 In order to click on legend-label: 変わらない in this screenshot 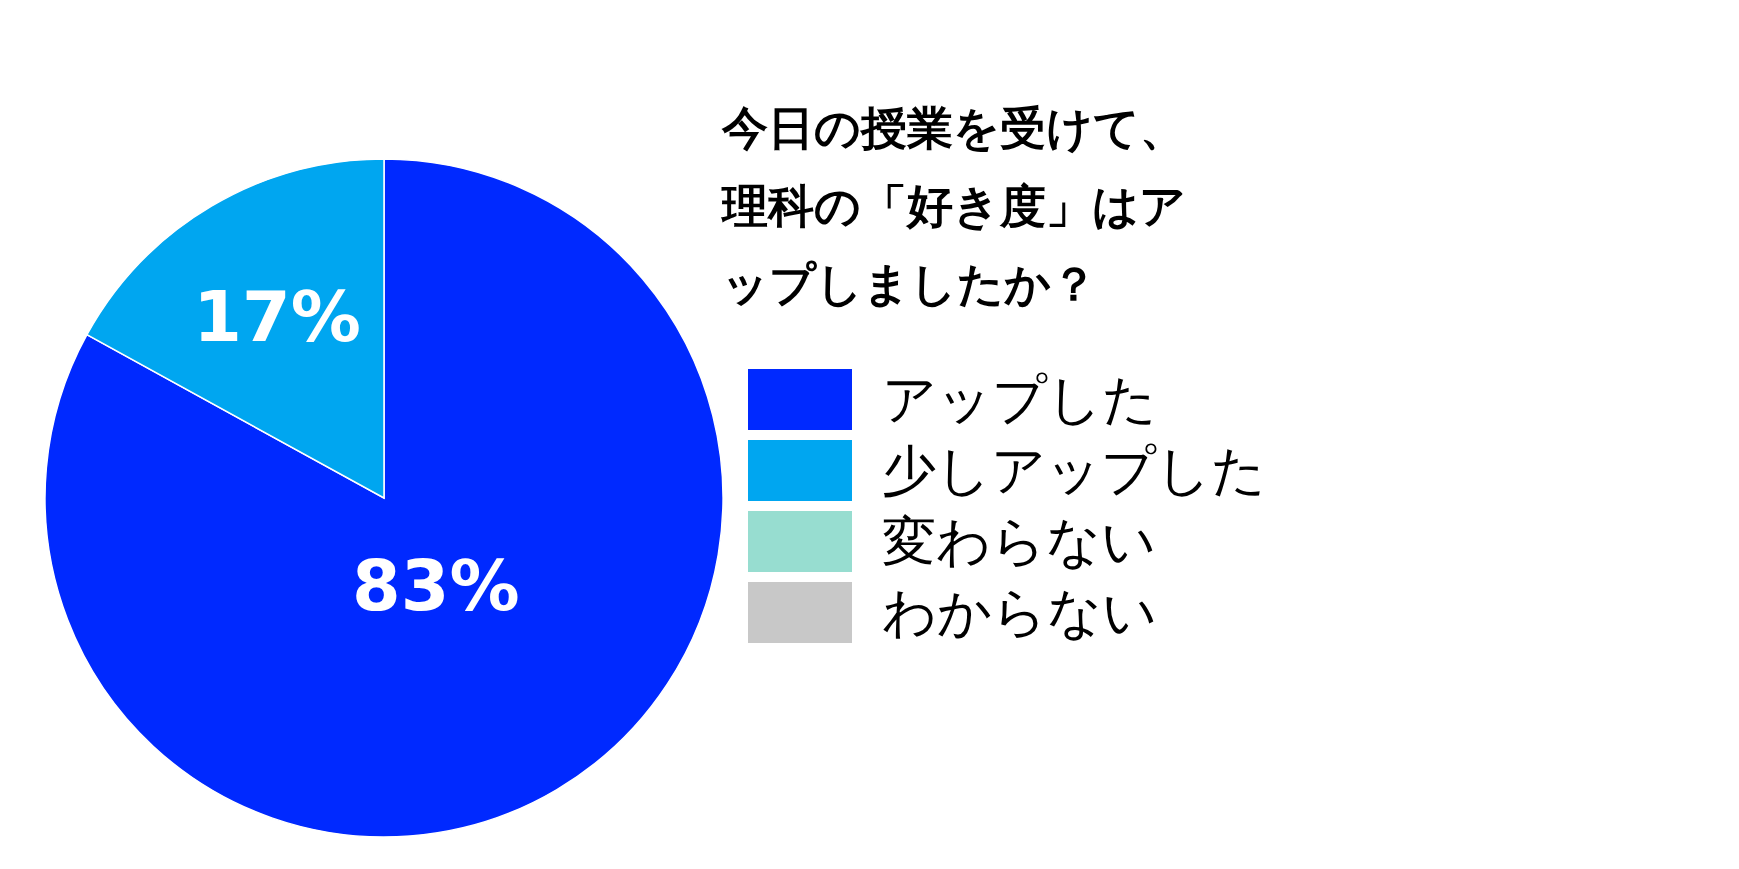, I will do `click(1019, 541)`.